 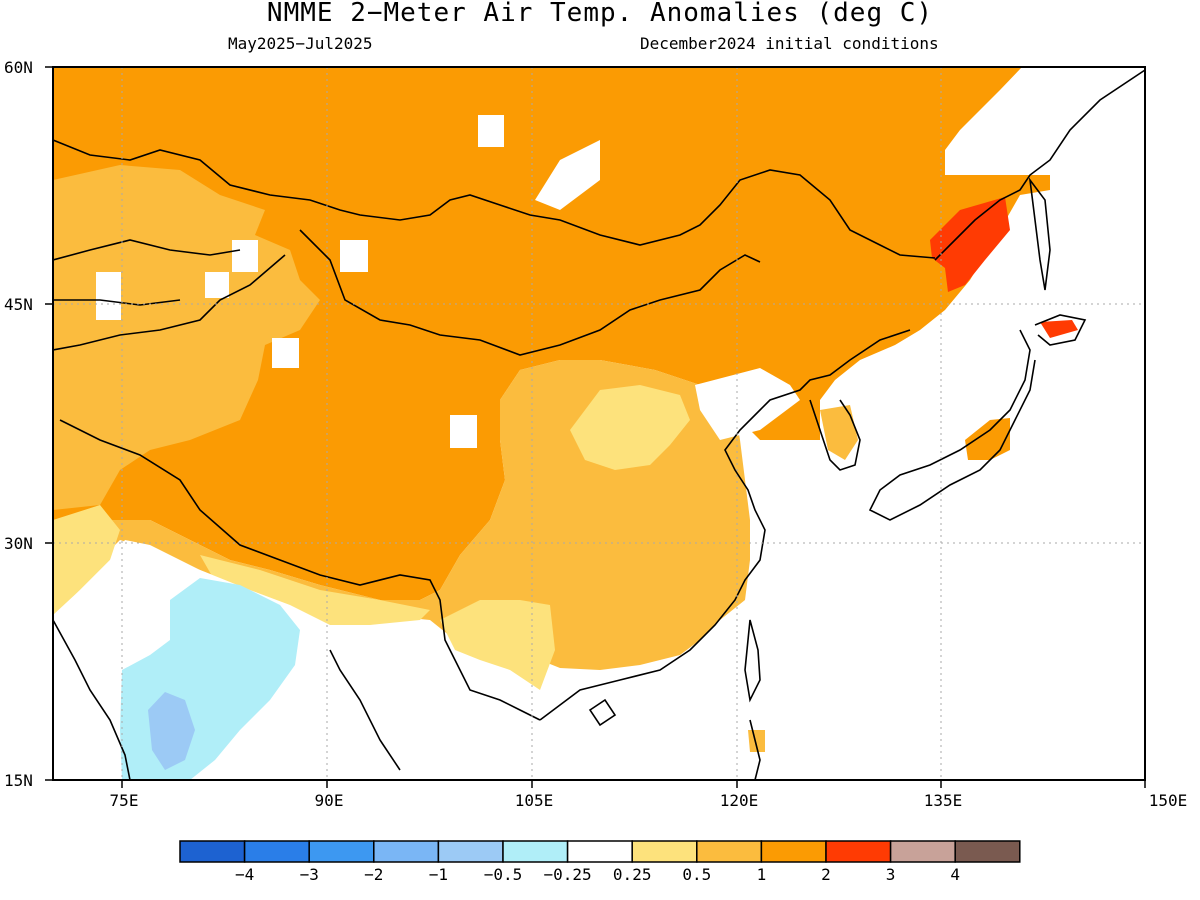 What do you see at coordinates (300, 43) in the screenshot?
I see `forecast-period: May2025−Jul2025` at bounding box center [300, 43].